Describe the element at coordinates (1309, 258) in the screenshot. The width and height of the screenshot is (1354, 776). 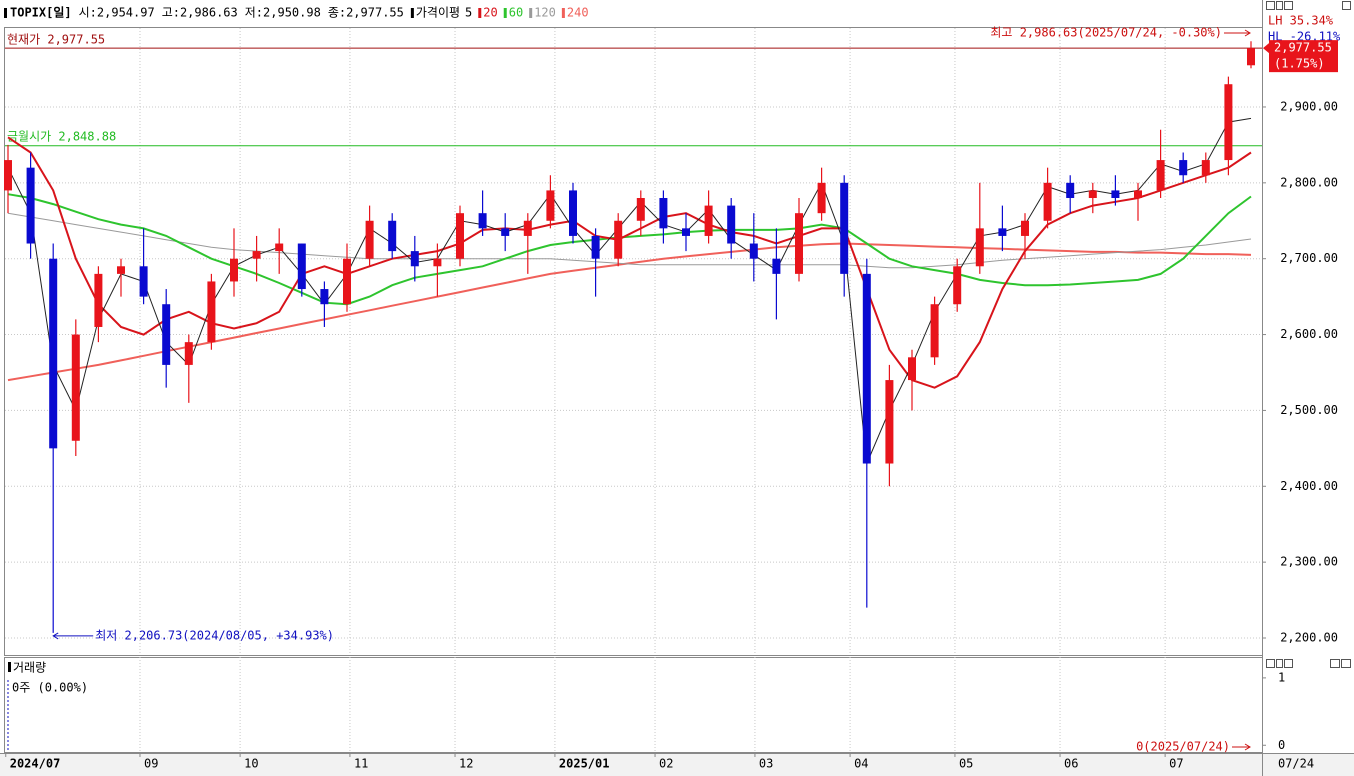
I see `y-tick-label: 2,700.00` at that location.